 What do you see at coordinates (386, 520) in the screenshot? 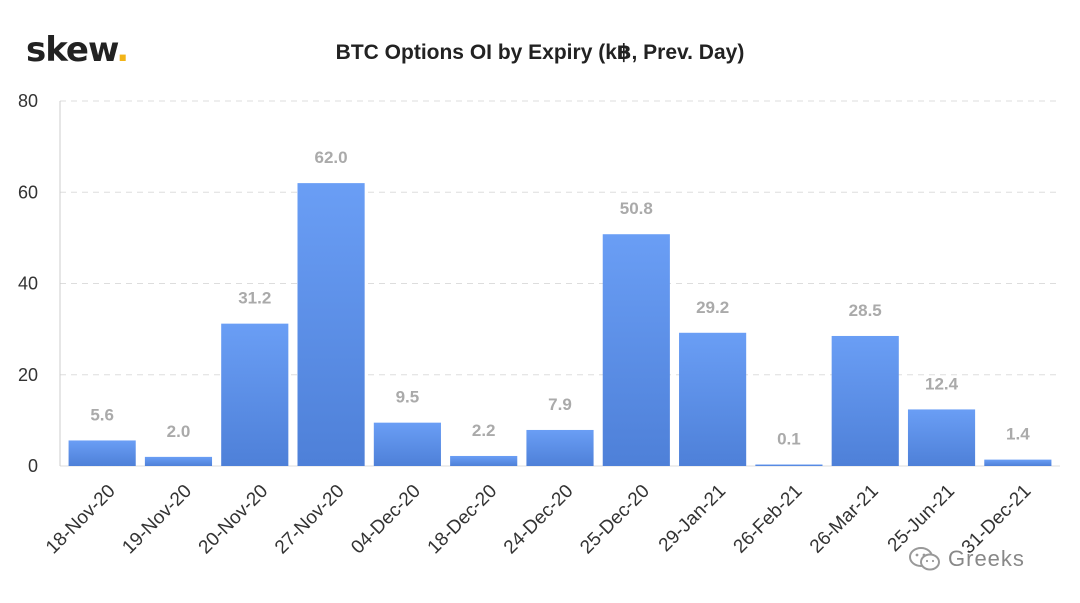
I see `x-tick-label: 04-Dec-20` at bounding box center [386, 520].